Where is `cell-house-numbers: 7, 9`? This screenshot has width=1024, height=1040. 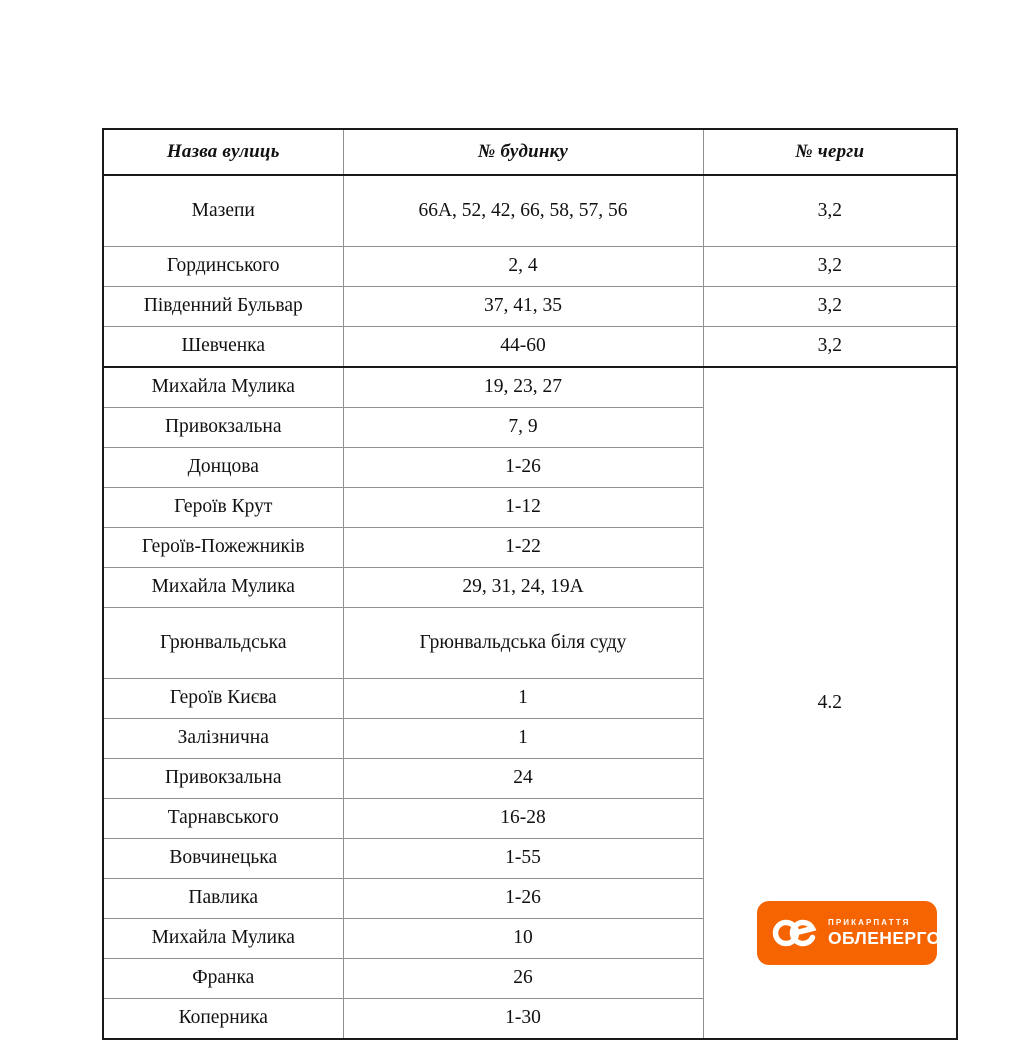
cell-house-numbers: 7, 9 is located at coordinates (523, 427).